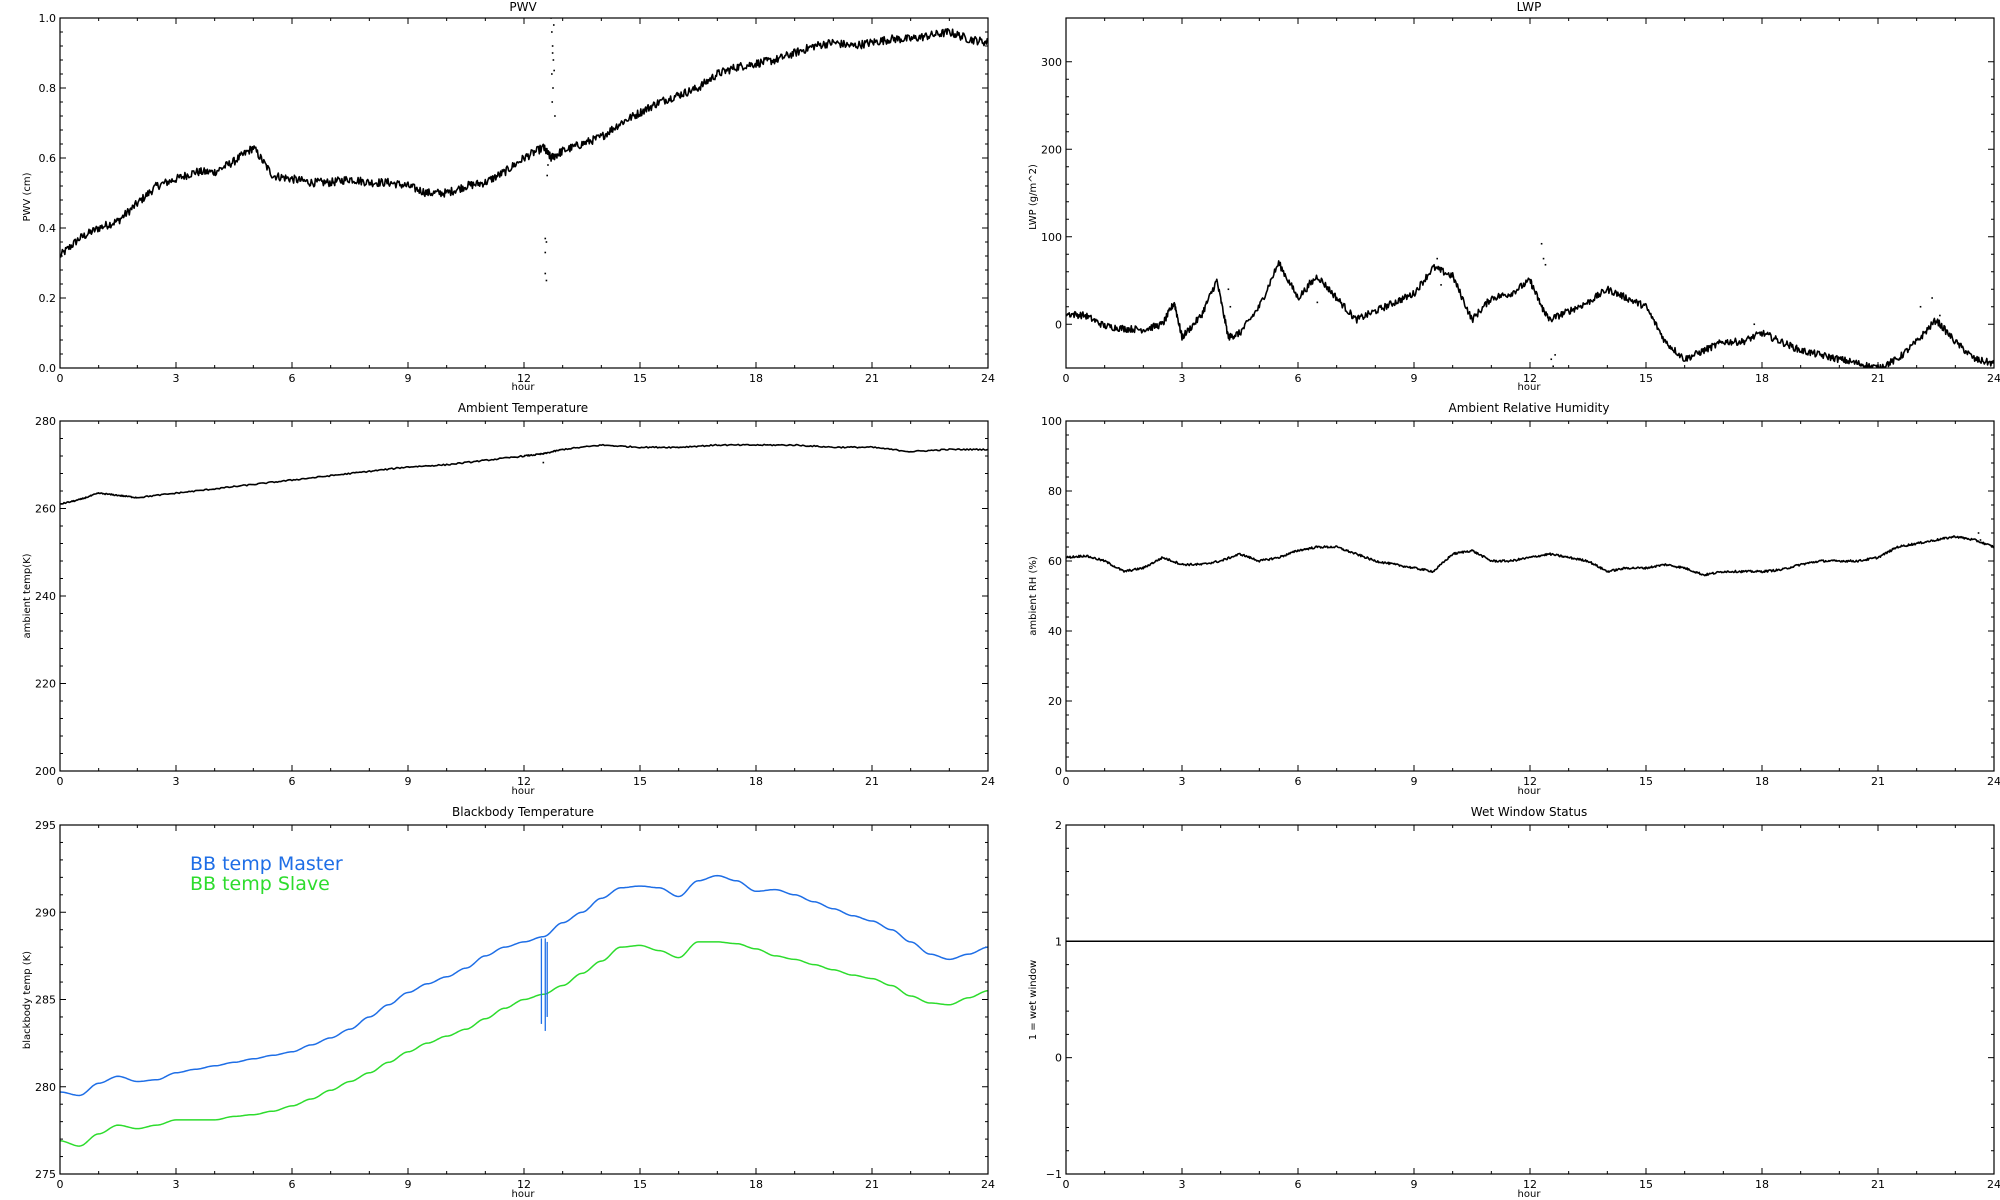 This screenshot has width=2000, height=1200. What do you see at coordinates (1182, 781) in the screenshot?
I see `ambient-rh-xtick-label: 3` at bounding box center [1182, 781].